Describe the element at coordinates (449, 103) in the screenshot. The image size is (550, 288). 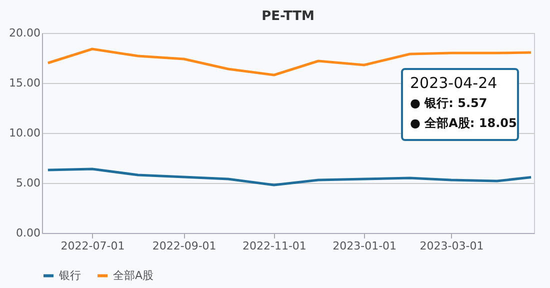
I see `annotation: ● 银行: 5.57` at that location.